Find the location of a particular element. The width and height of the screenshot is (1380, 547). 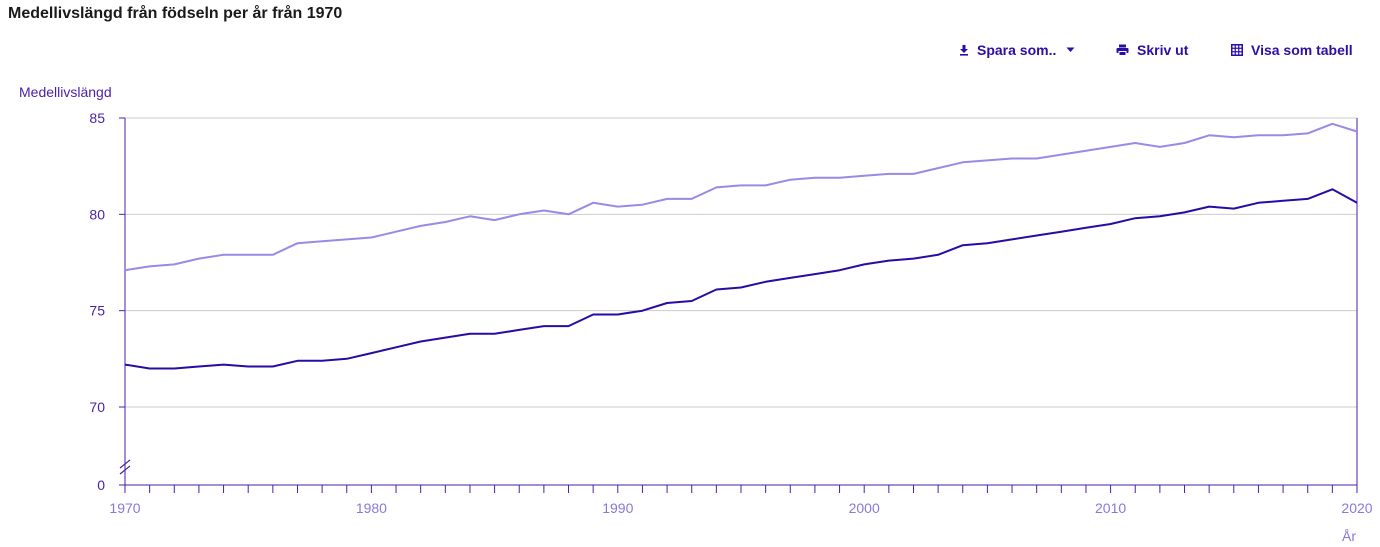

x-tick-label-1980: 1980 is located at coordinates (371, 508).